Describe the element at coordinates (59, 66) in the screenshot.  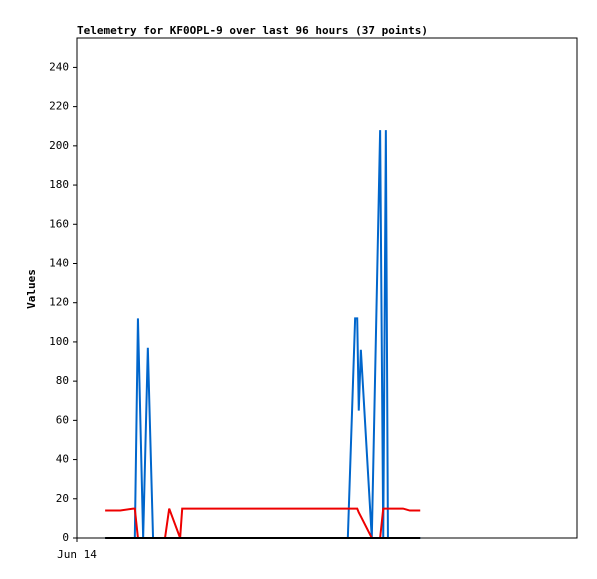
I see `y-tick-label: 240` at that location.